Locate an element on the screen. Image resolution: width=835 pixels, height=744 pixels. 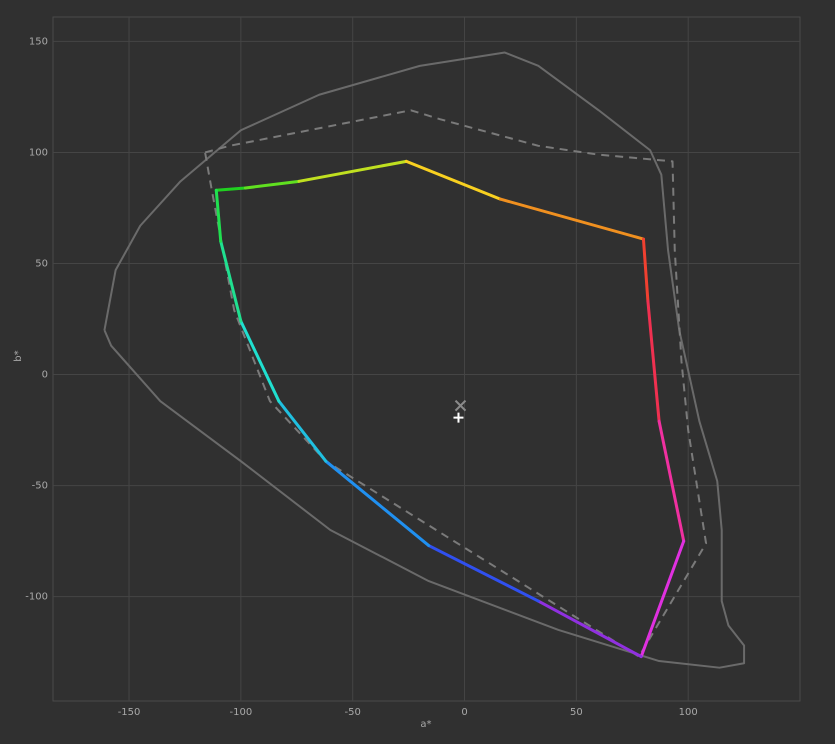
y-tick-label: -50 is located at coordinates (40, 486).